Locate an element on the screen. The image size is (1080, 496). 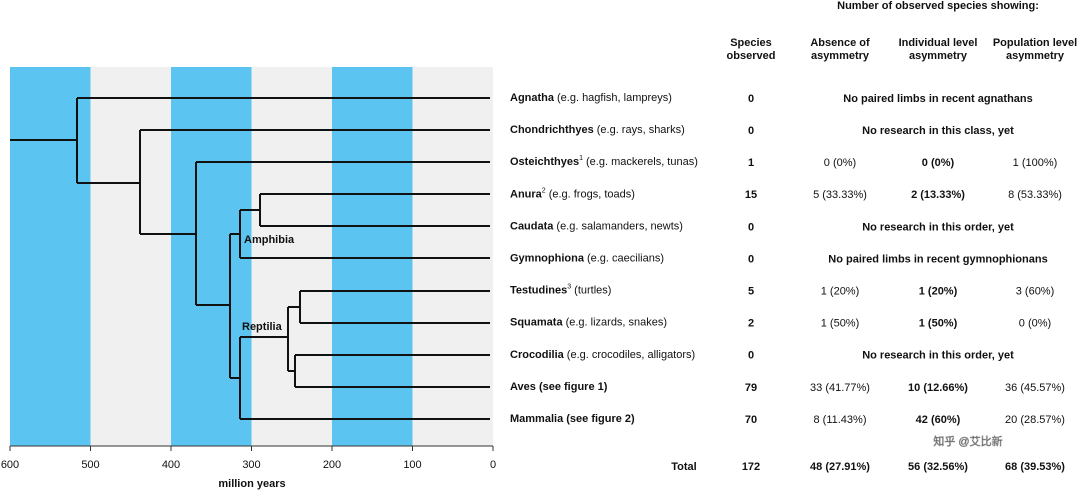
taxon-label: Anura2 (e.g. frogs, toads) is located at coordinates (572, 193).